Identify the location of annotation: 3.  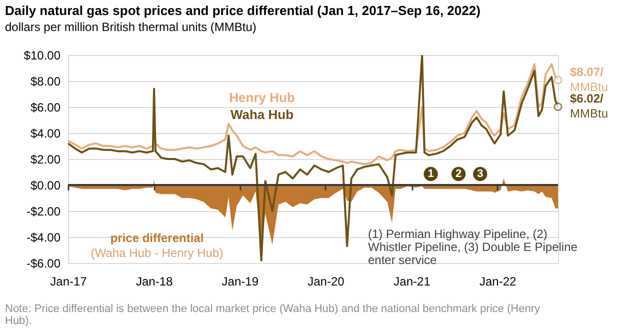
(480, 174).